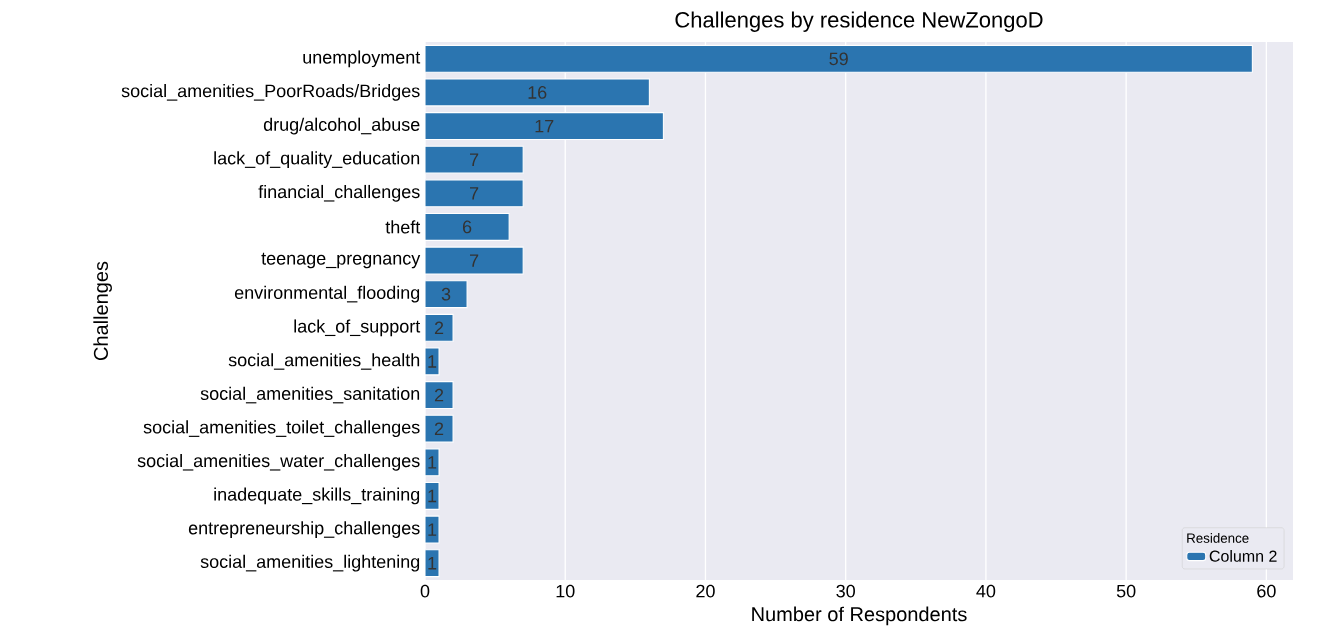  Describe the element at coordinates (1126, 591) in the screenshot. I see `x-tick-label: 50` at that location.